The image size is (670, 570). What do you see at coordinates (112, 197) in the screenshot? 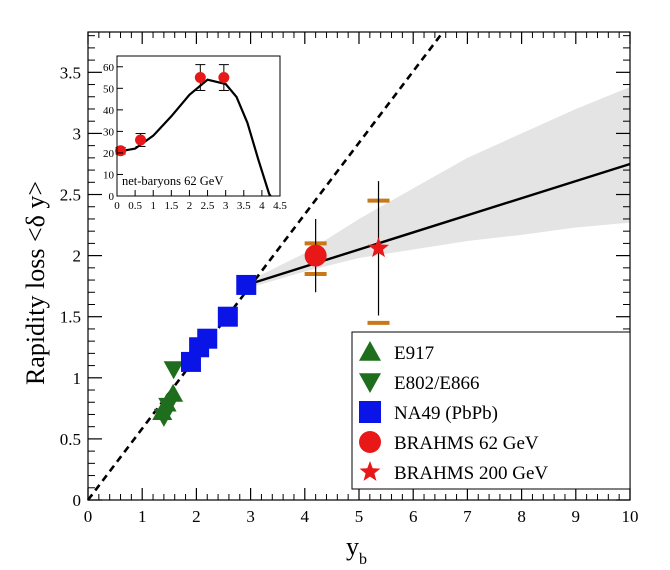
I see `inset-y-tick-label: 0` at bounding box center [112, 197].